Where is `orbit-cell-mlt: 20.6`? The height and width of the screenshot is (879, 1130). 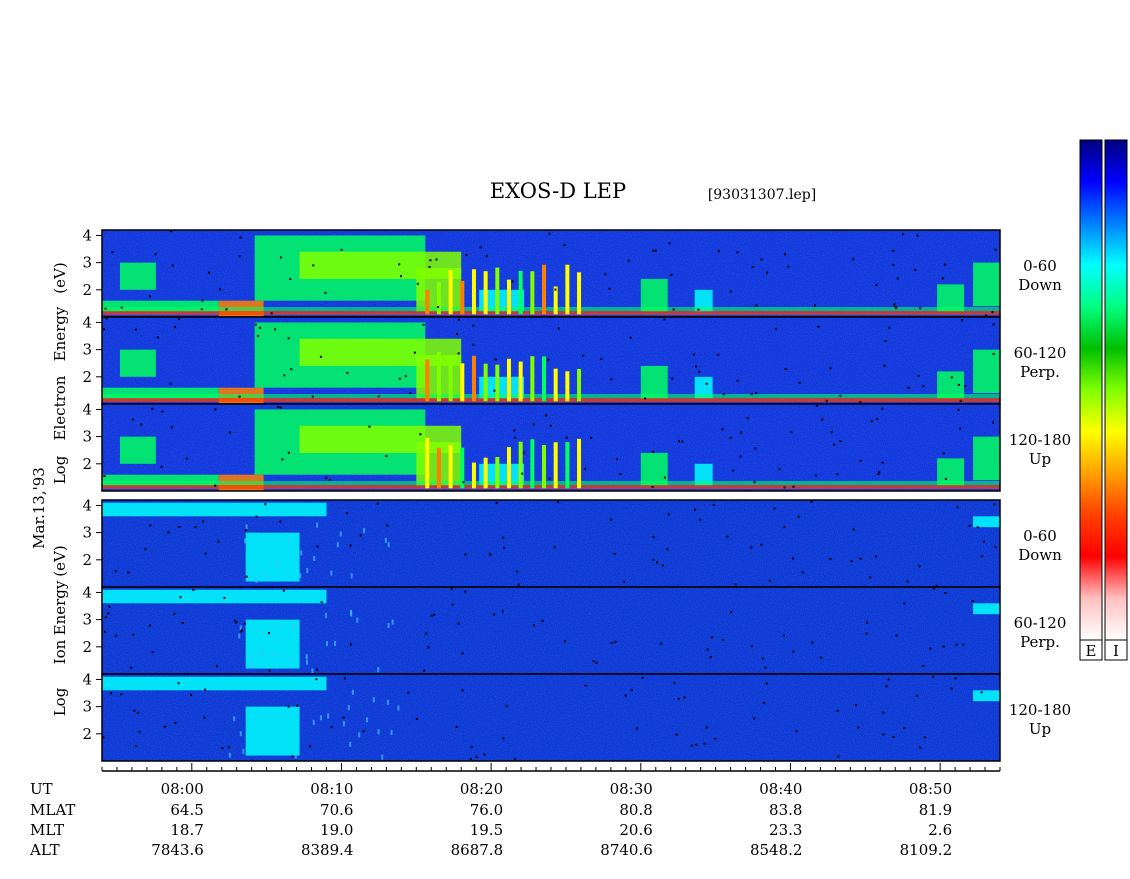
orbit-cell-mlt: 20.6 is located at coordinates (635, 830).